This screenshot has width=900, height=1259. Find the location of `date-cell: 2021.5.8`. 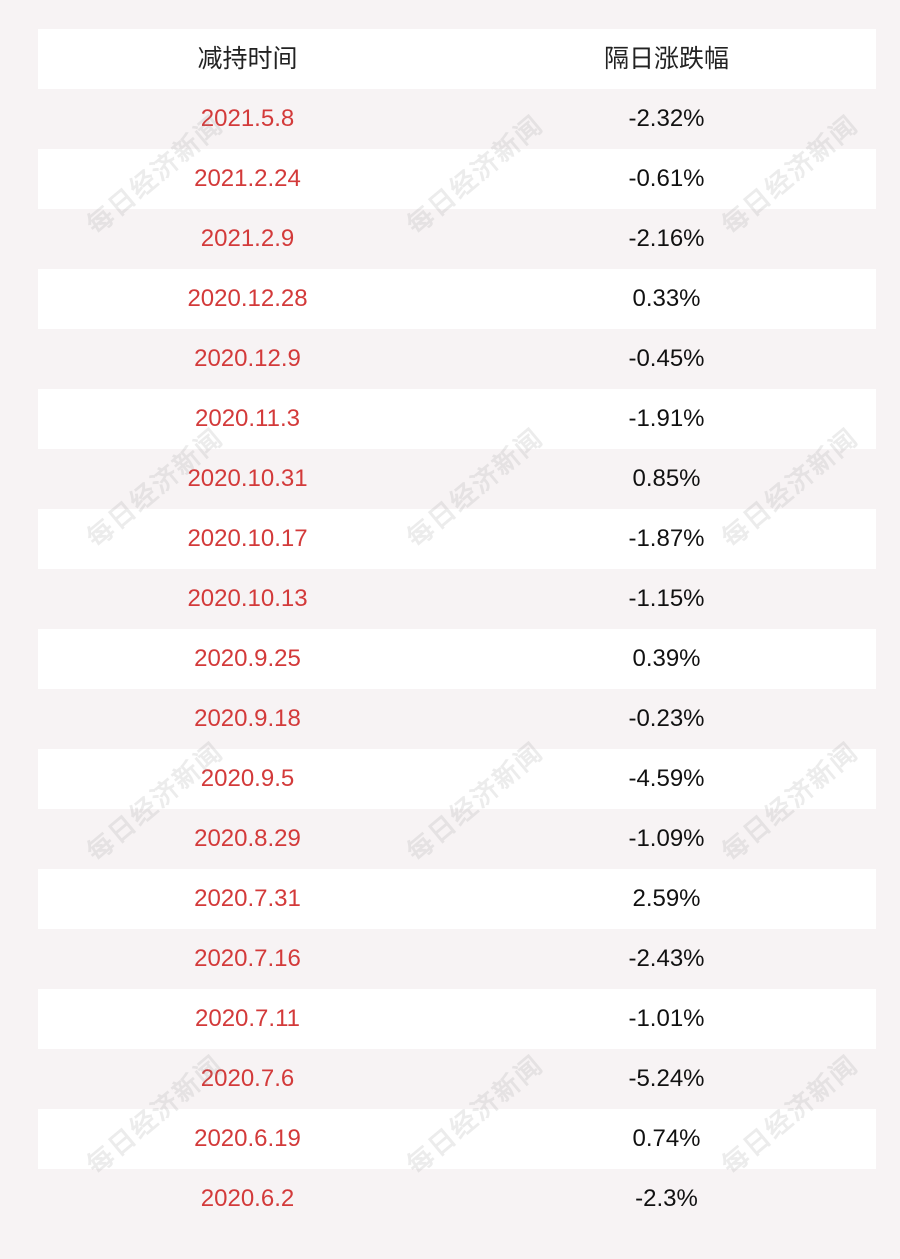

date-cell: 2021.5.8 is located at coordinates (247, 118).